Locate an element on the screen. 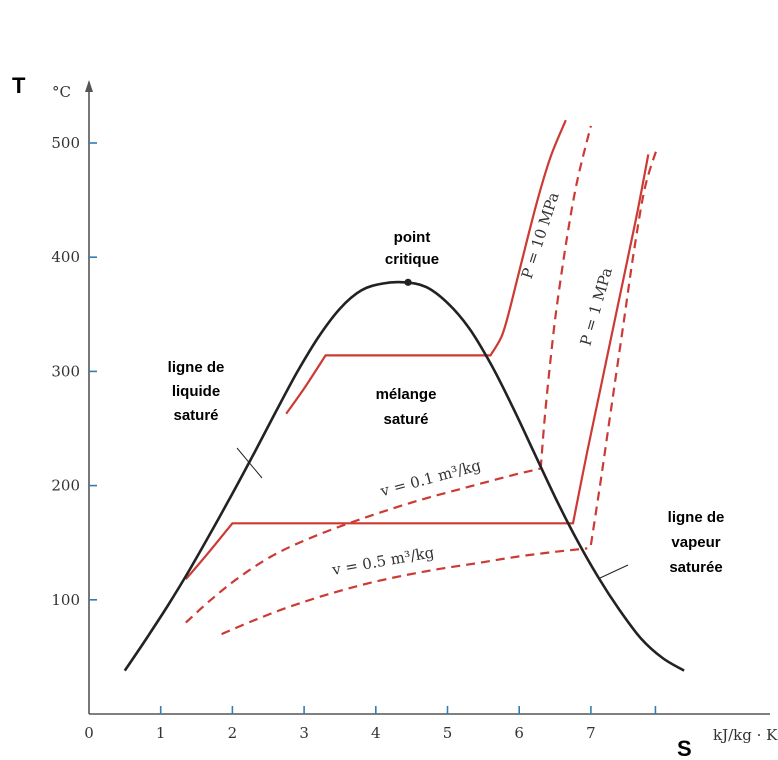 The height and width of the screenshot is (760, 778). saturated-liquid-leader is located at coordinates (249, 463).